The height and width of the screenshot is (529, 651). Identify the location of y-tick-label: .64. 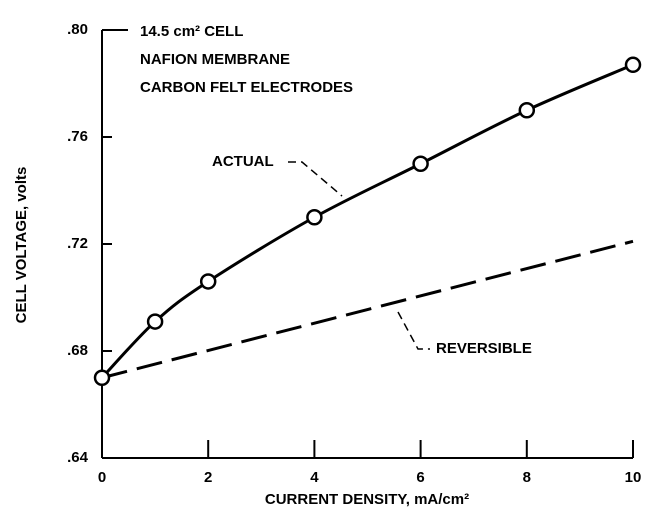
(78, 457).